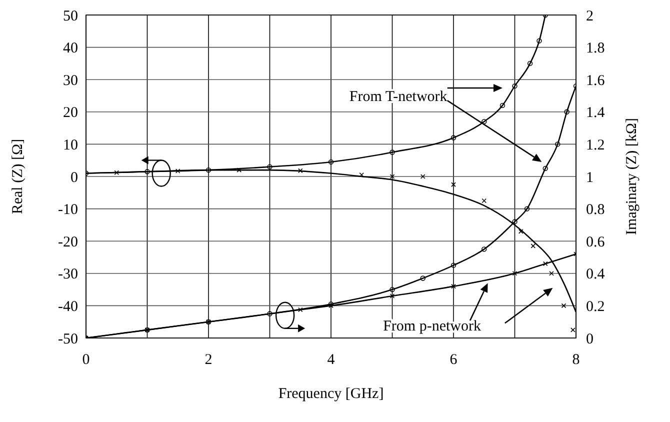 This screenshot has width=670, height=422. What do you see at coordinates (68, 210) in the screenshot?
I see `y-tick-label: -10` at bounding box center [68, 210].